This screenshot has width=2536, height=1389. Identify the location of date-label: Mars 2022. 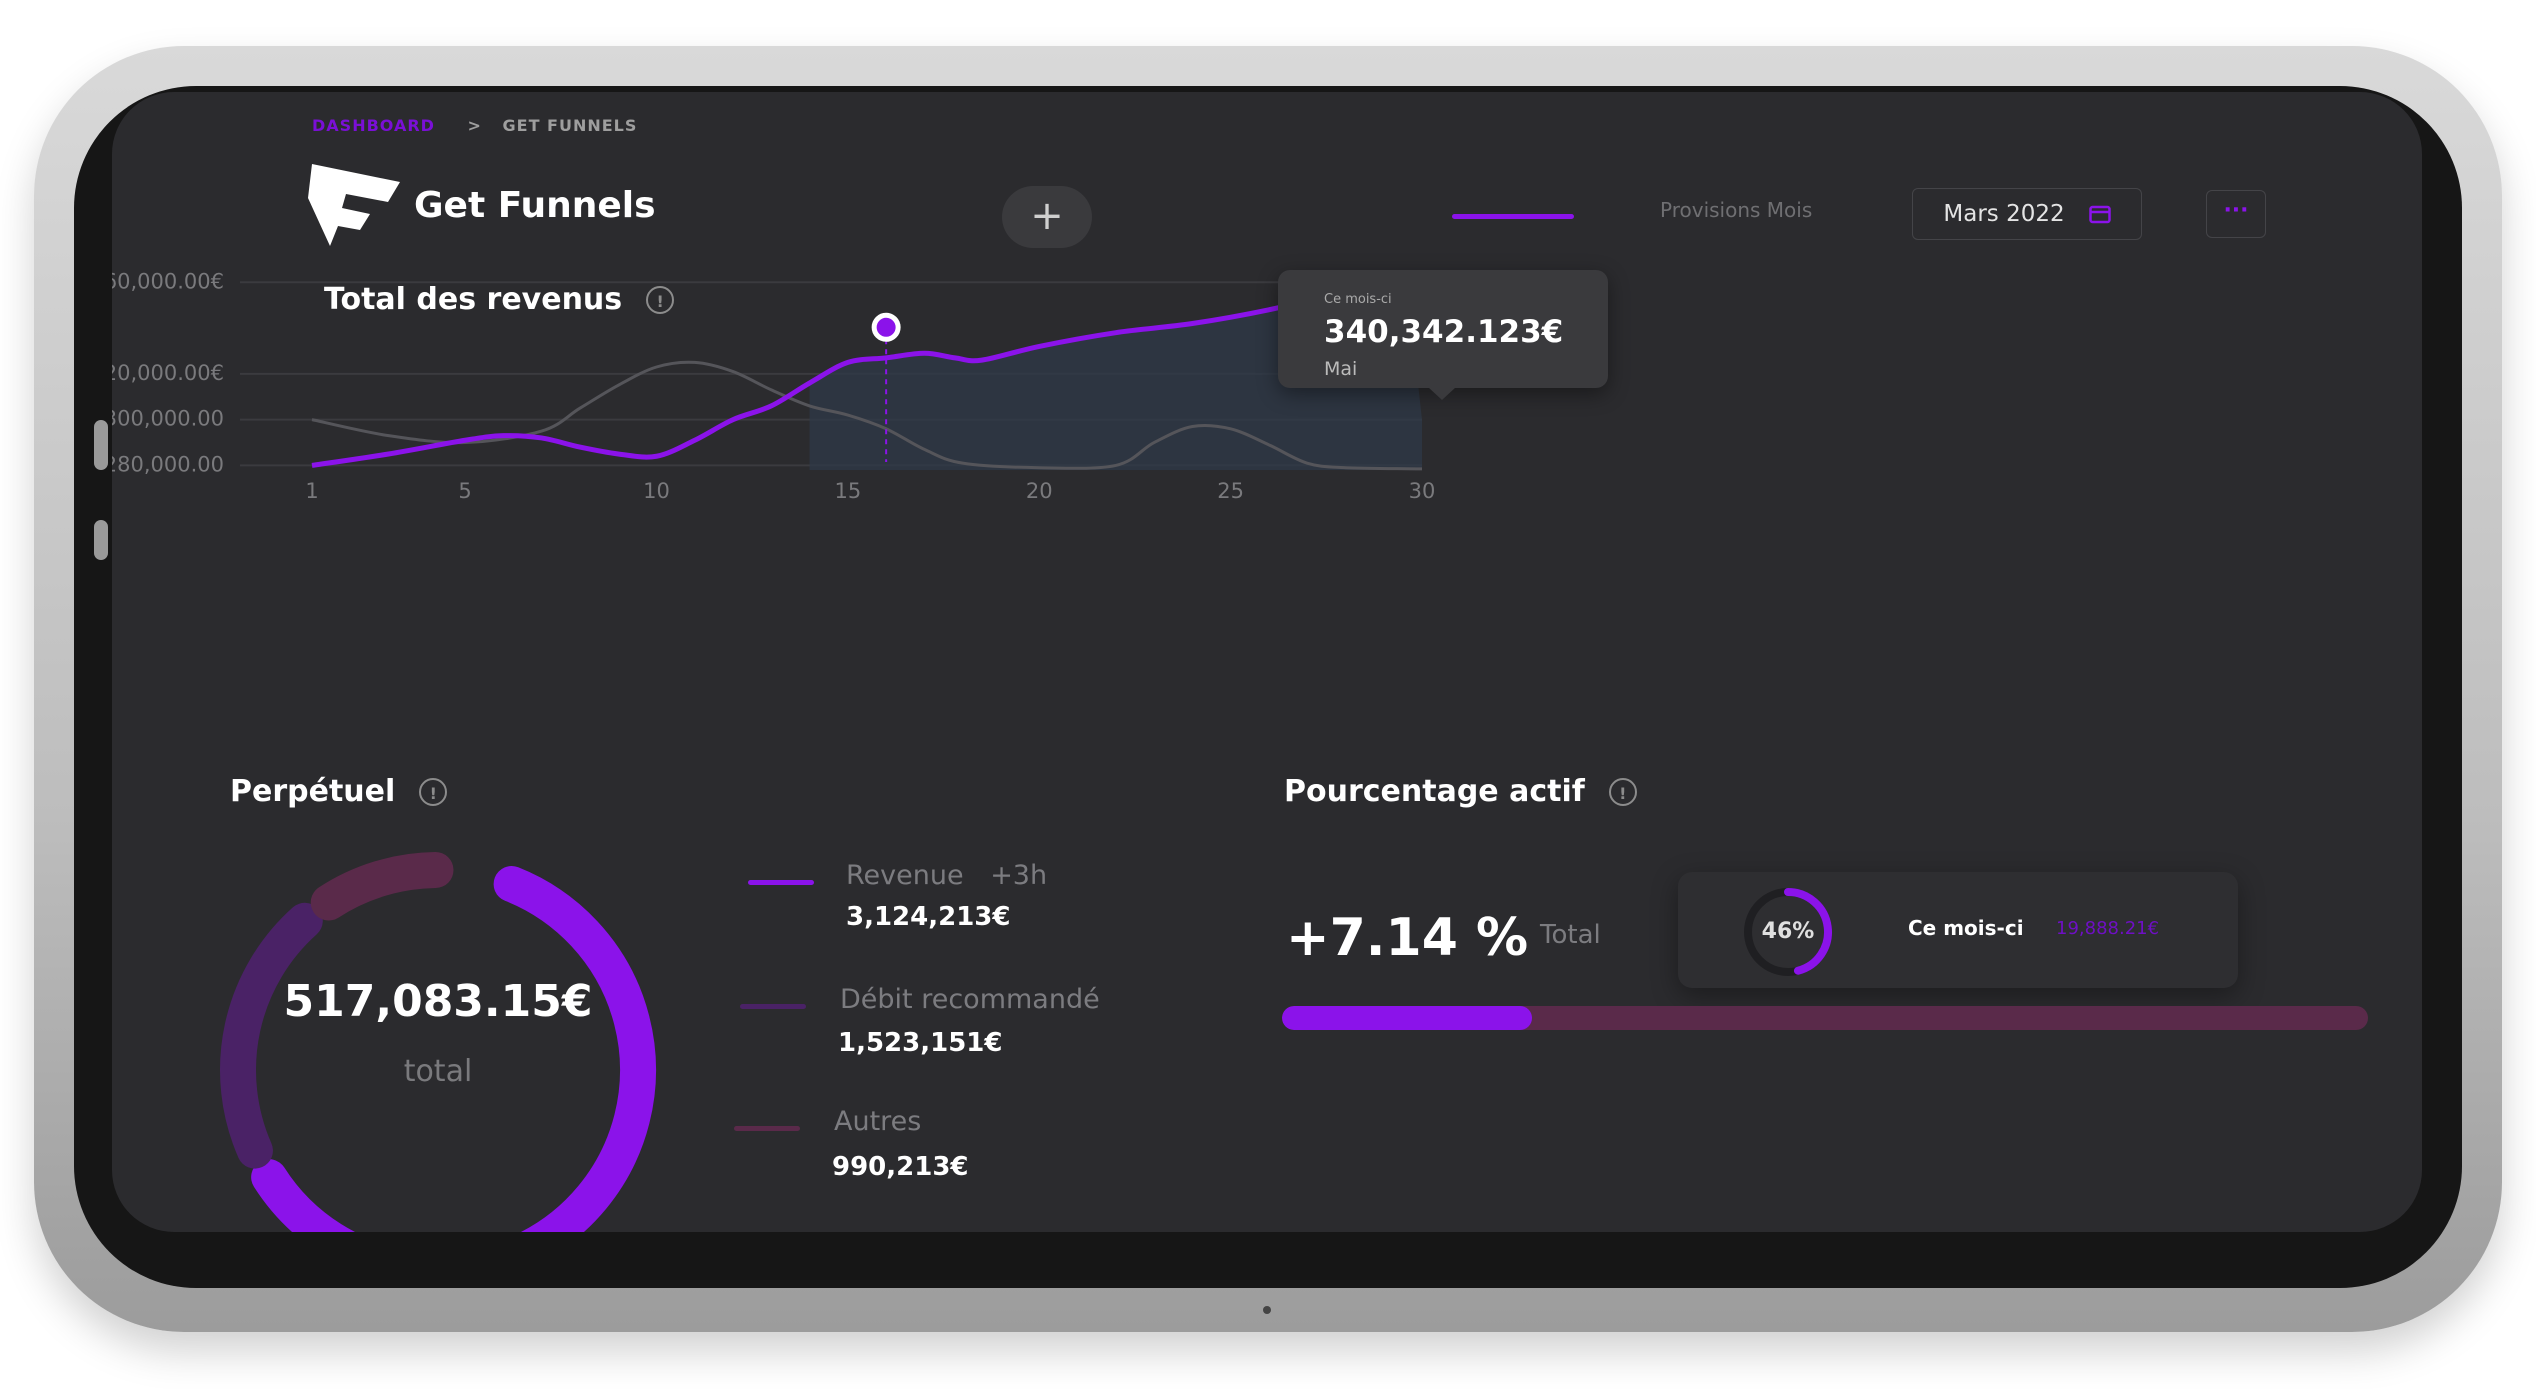
(2004, 214).